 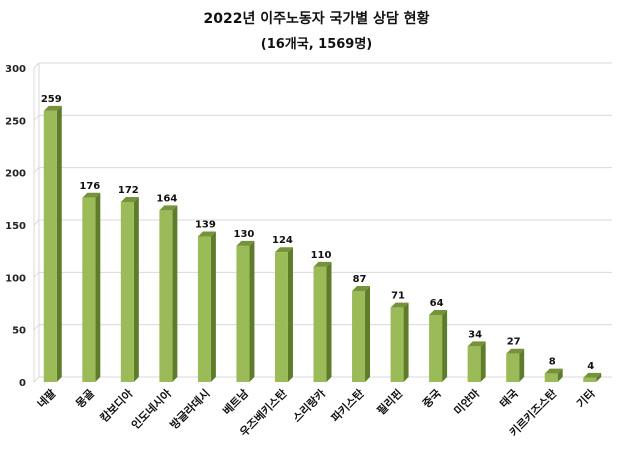 I want to click on y-tick-label: 300, so click(x=15, y=69).